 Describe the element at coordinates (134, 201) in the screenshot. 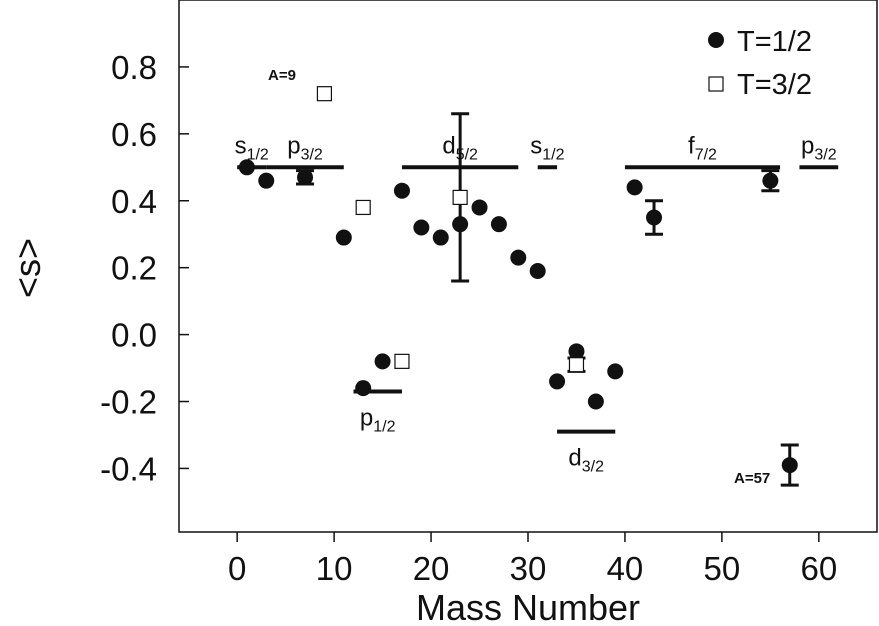

I see `y-tick-label: 0.4` at that location.